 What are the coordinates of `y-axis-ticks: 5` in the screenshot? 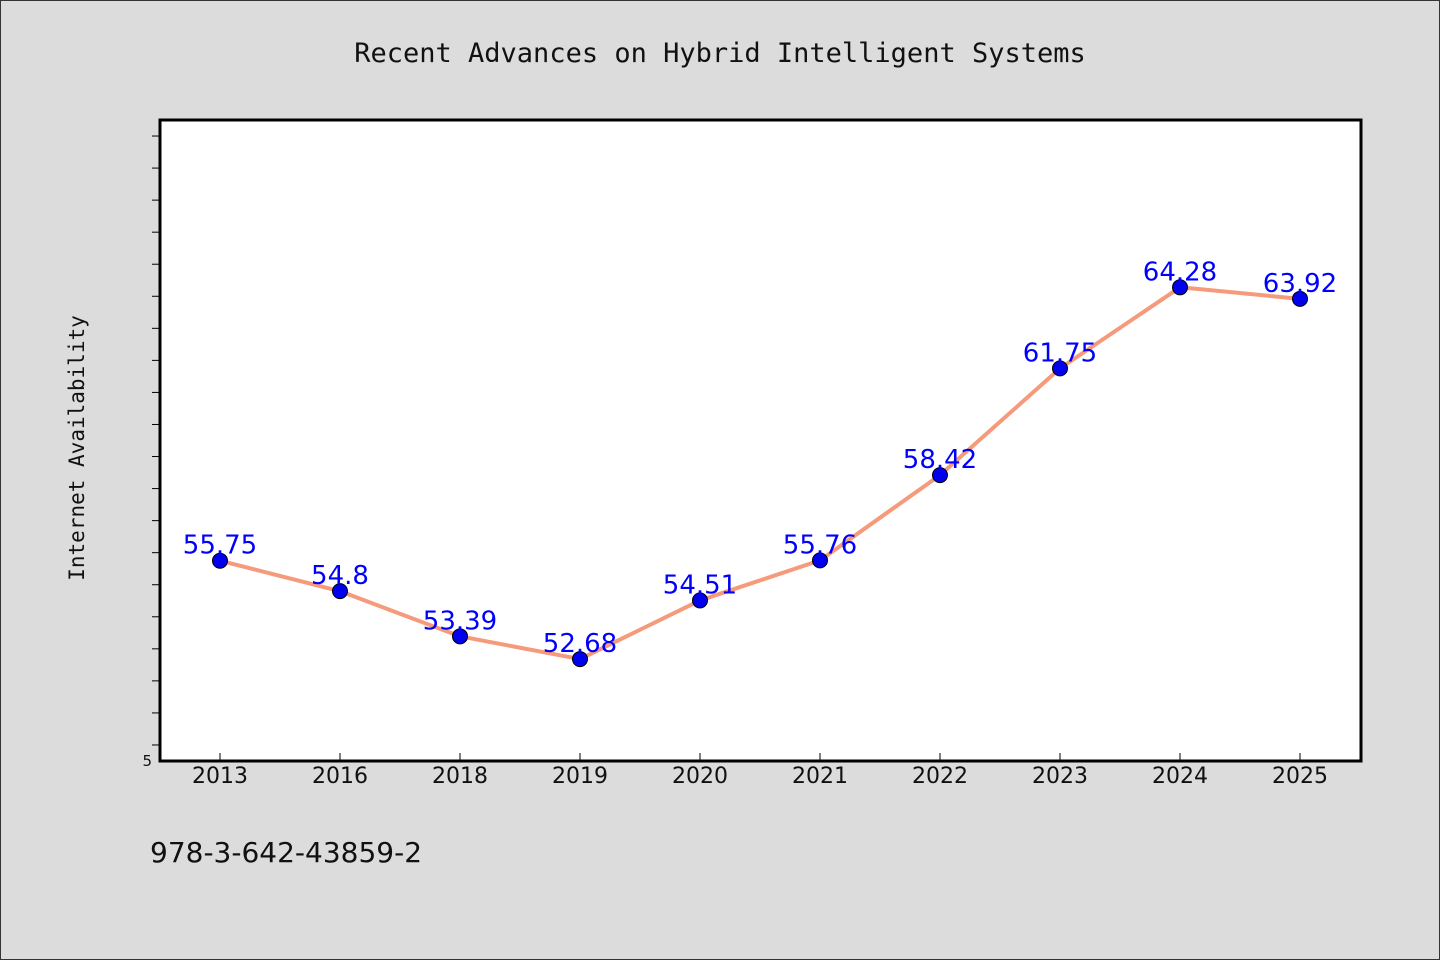 It's located at (151, 452).